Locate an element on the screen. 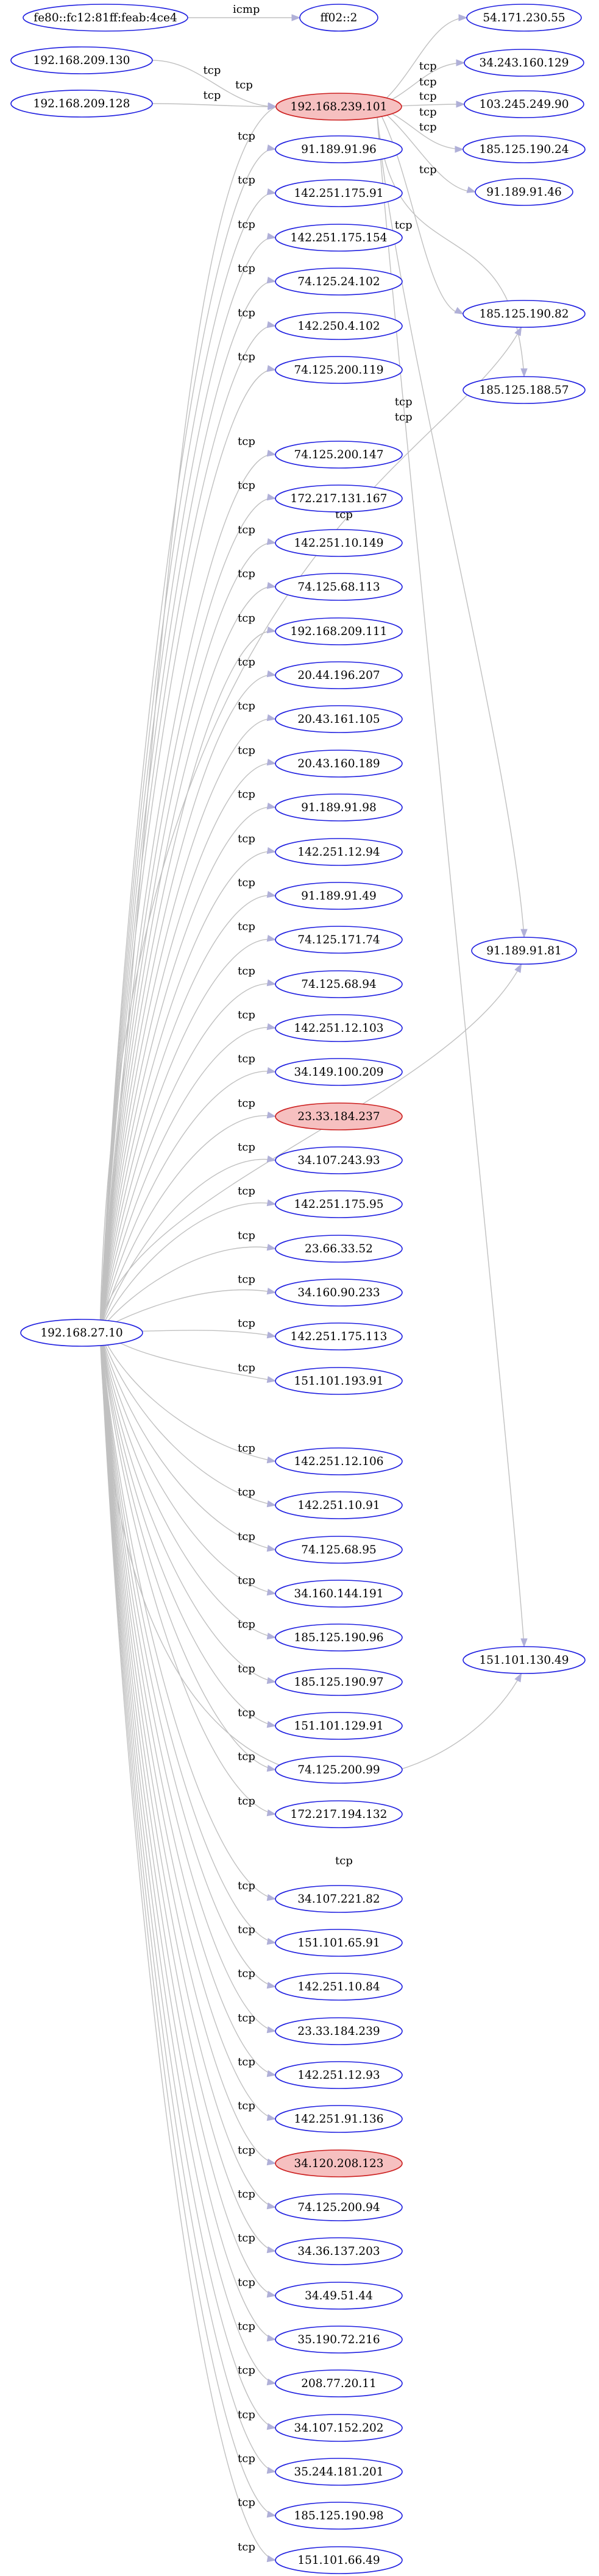 Image resolution: width=599 pixels, height=2576 pixels. node-20-43-160-189: 20.43.160.189 is located at coordinates (339, 764).